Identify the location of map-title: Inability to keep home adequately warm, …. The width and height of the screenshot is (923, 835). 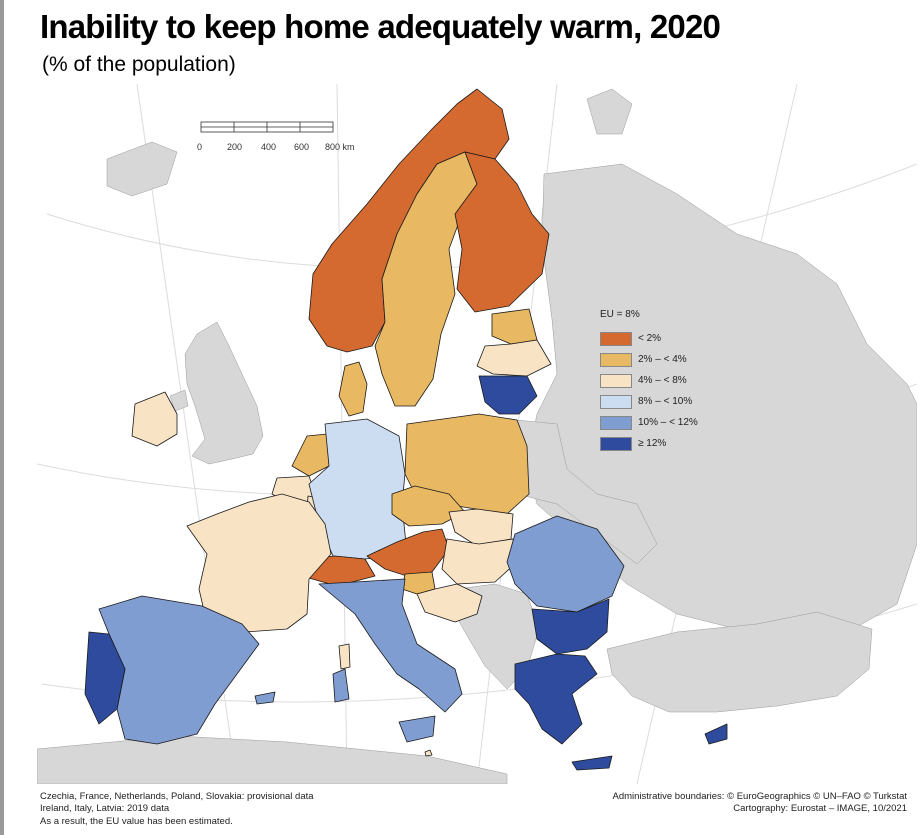
(380, 26).